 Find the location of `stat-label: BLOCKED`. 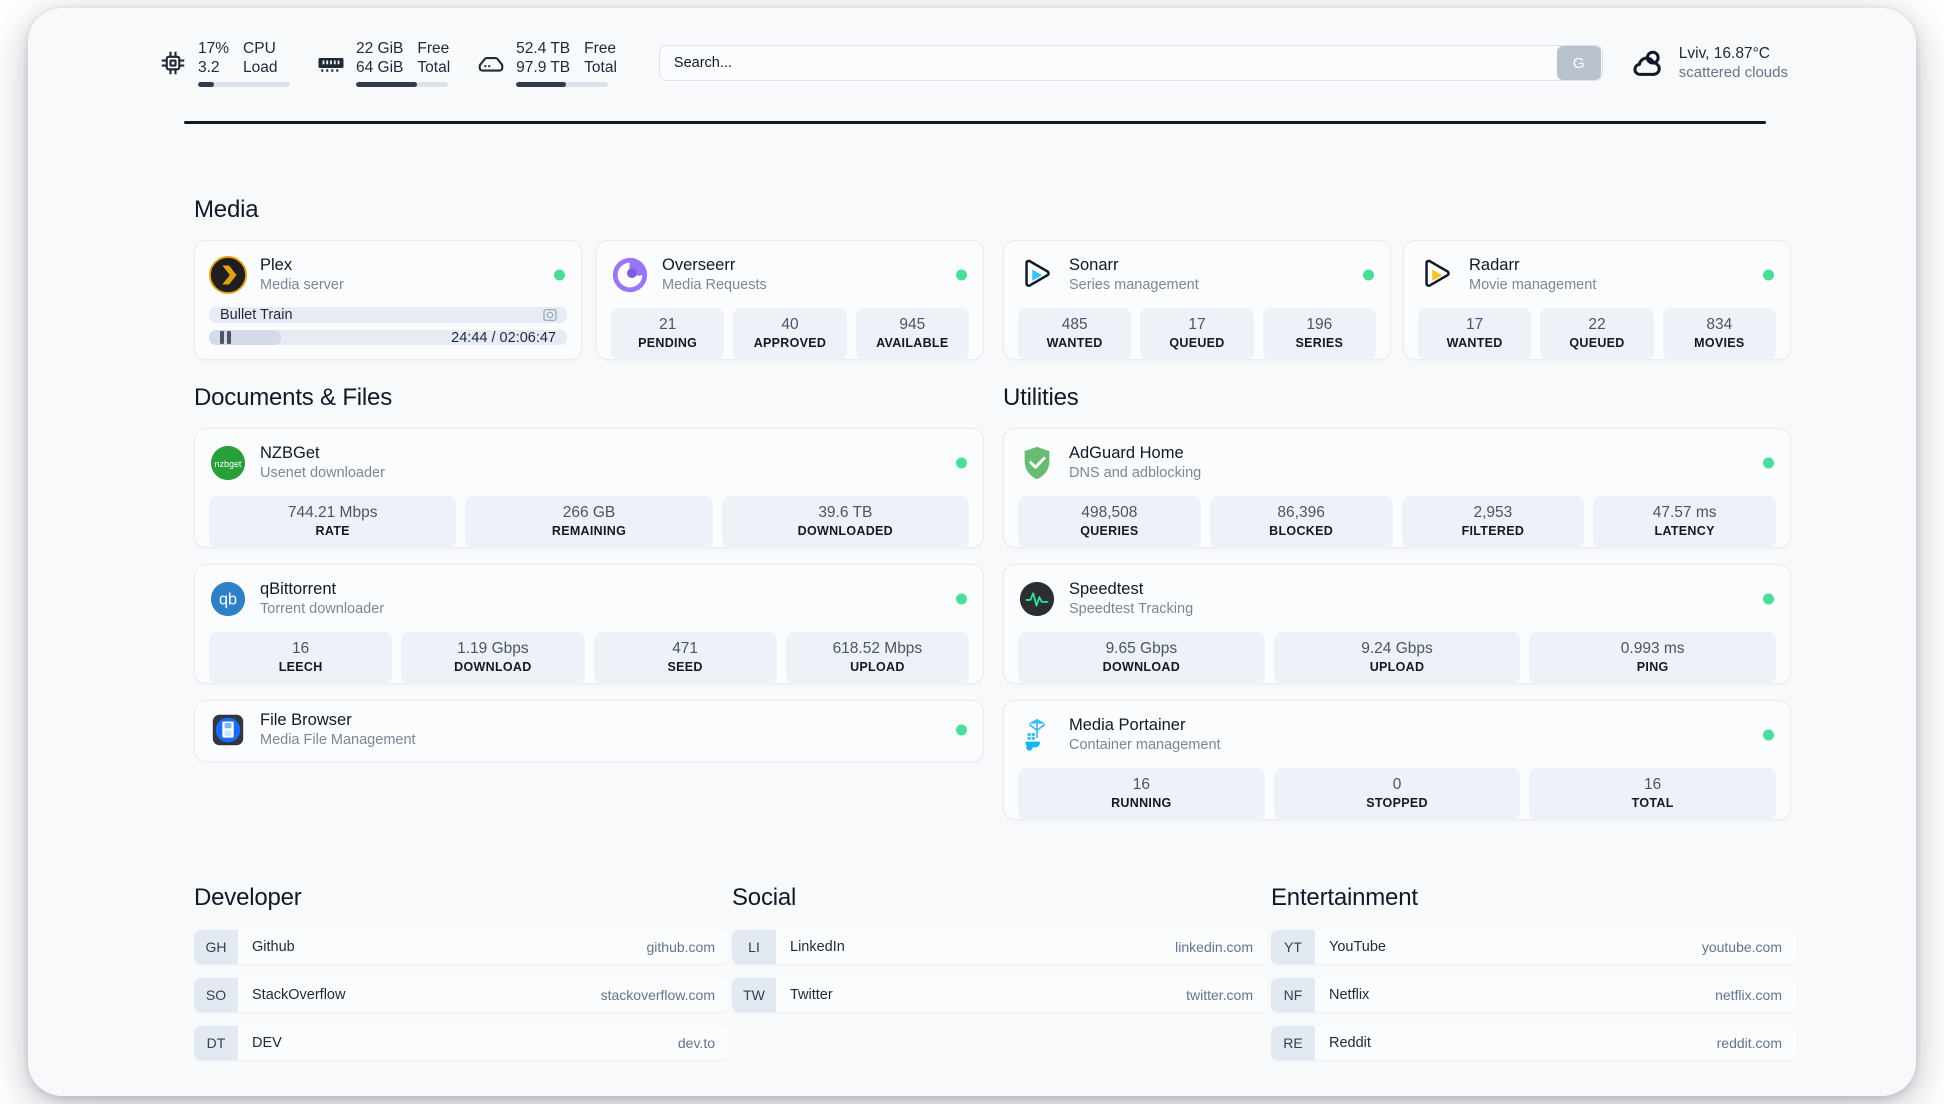

stat-label: BLOCKED is located at coordinates (1301, 531).